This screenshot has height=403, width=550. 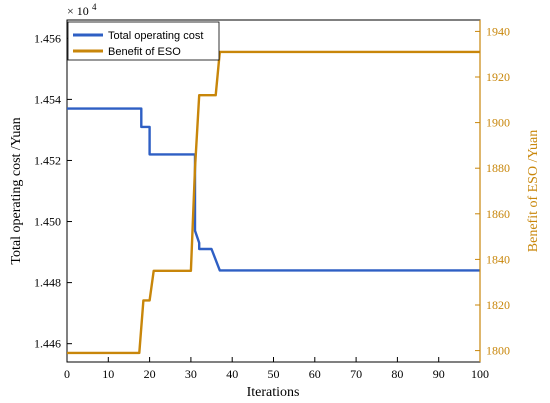 I want to click on right-tick-label: 1940, so click(x=498, y=31).